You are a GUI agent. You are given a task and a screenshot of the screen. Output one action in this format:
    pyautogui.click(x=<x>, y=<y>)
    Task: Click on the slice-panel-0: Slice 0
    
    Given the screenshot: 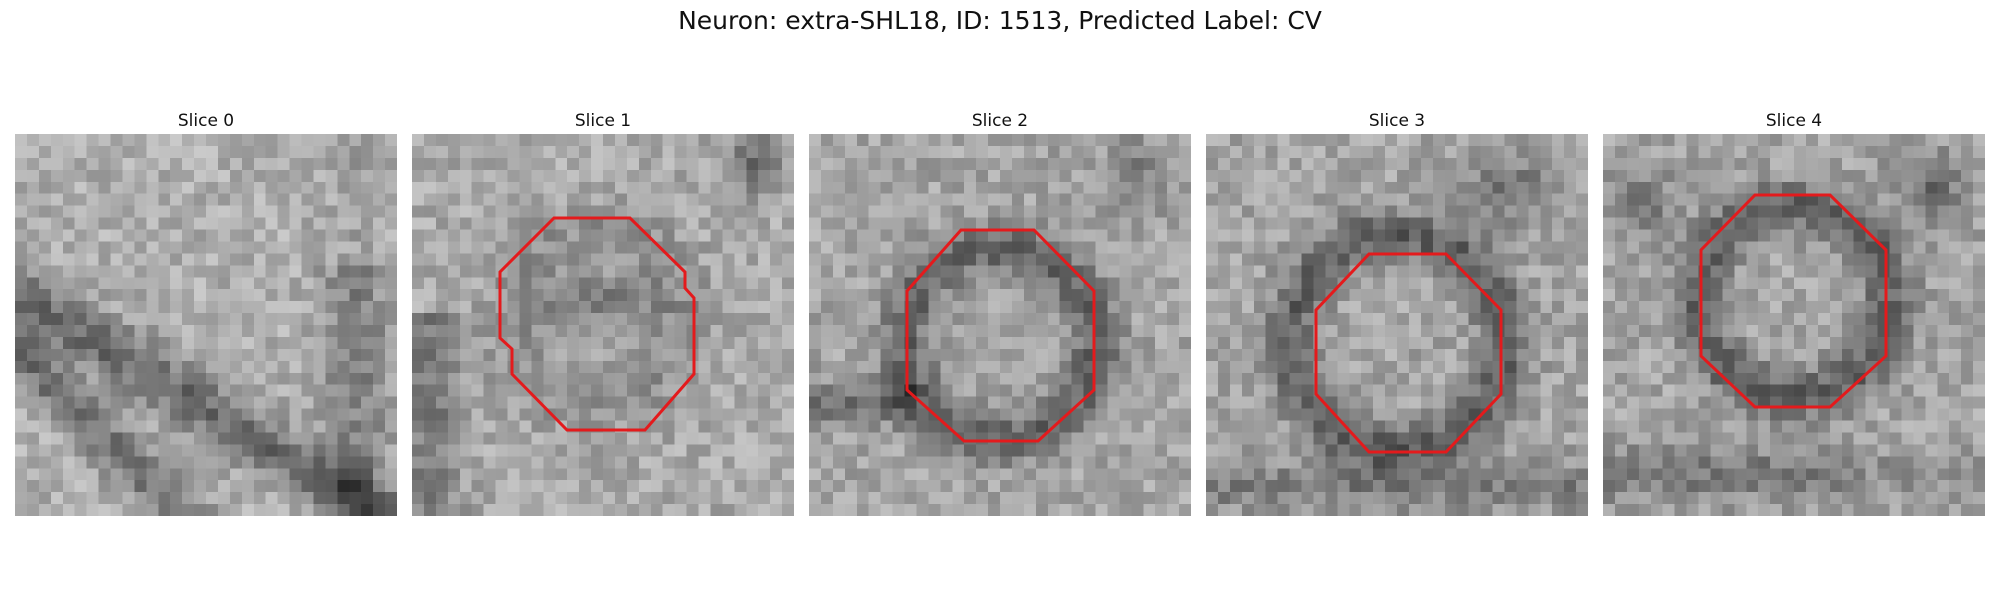 What is the action you would take?
    pyautogui.click(x=206, y=312)
    